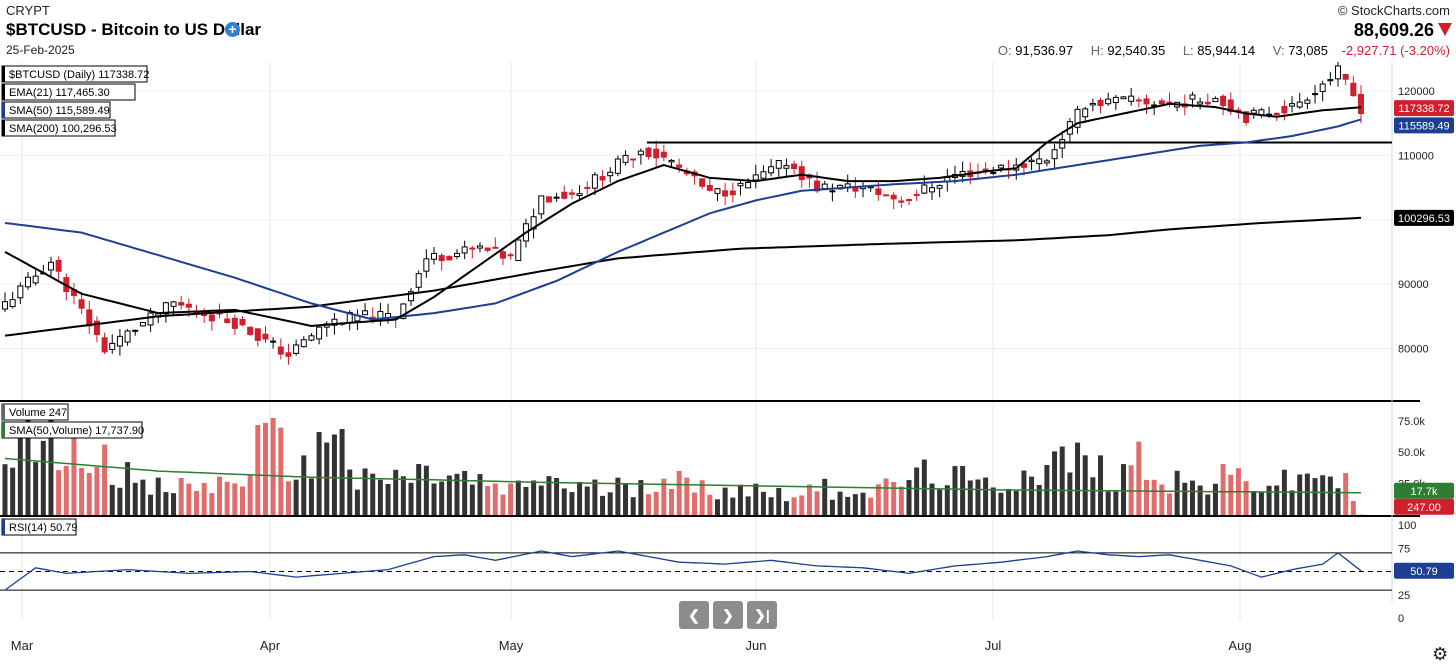 The height and width of the screenshot is (666, 1456). Describe the element at coordinates (1440, 654) in the screenshot. I see `gear-icon: ⚙` at that location.